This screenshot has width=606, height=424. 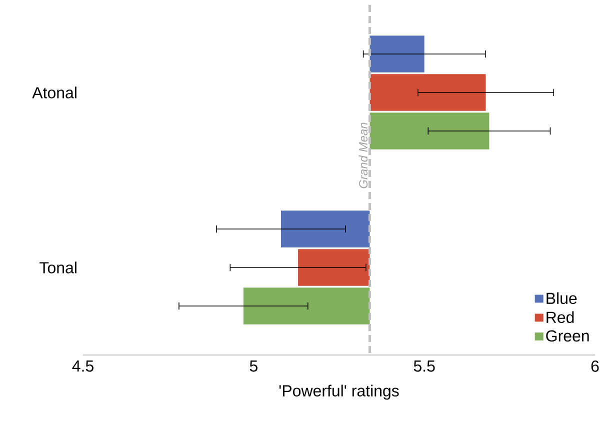 I want to click on x-axis-title: 'Powerful' ratings, so click(x=339, y=392).